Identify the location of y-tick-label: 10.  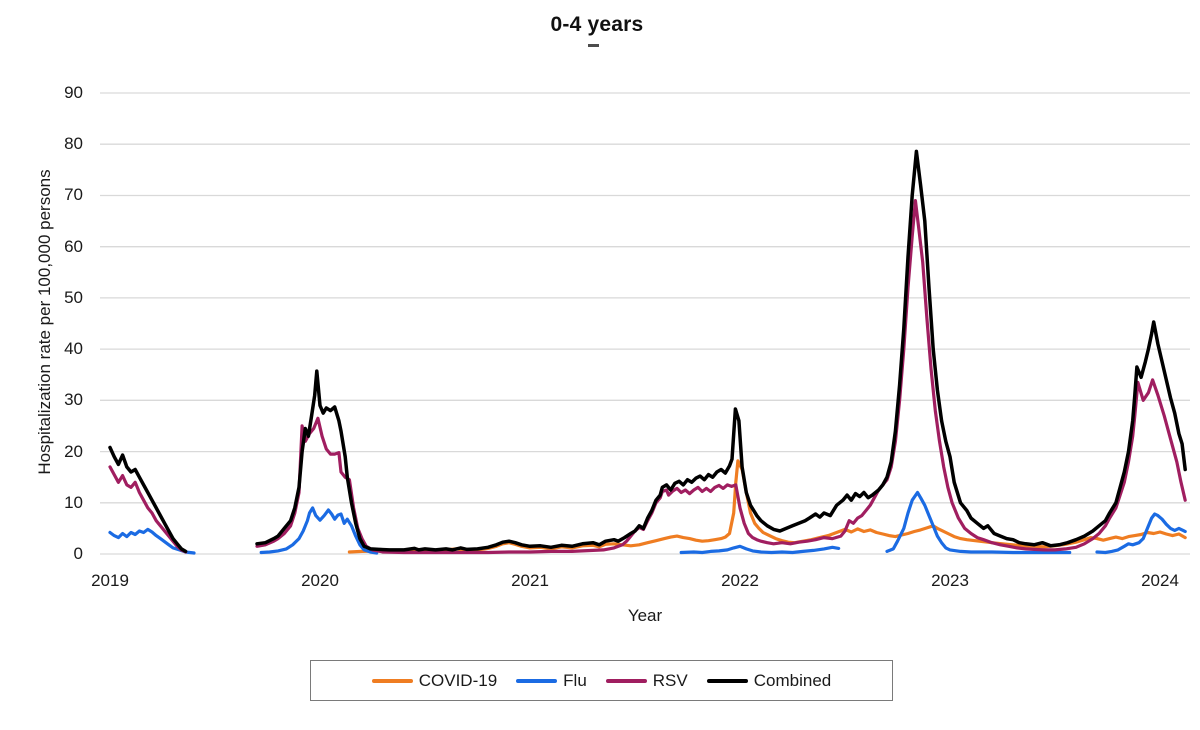
(73, 502).